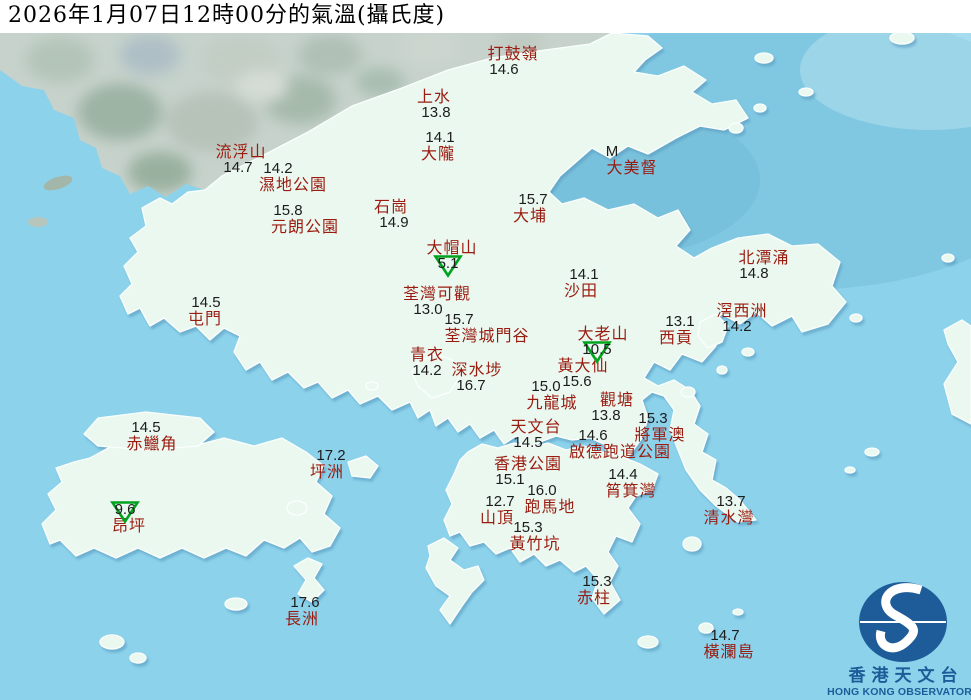 The height and width of the screenshot is (700, 971). Describe the element at coordinates (191, 498) in the screenshot. I see `land-lantau-island` at that location.